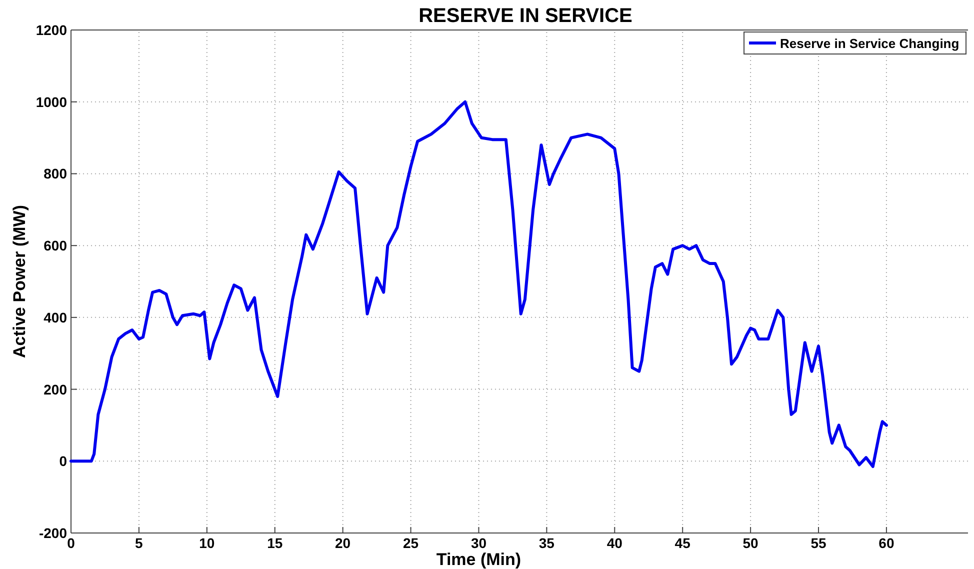 The width and height of the screenshot is (974, 569). Describe the element at coordinates (52, 30) in the screenshot. I see `y-tick-label: 1200` at that location.